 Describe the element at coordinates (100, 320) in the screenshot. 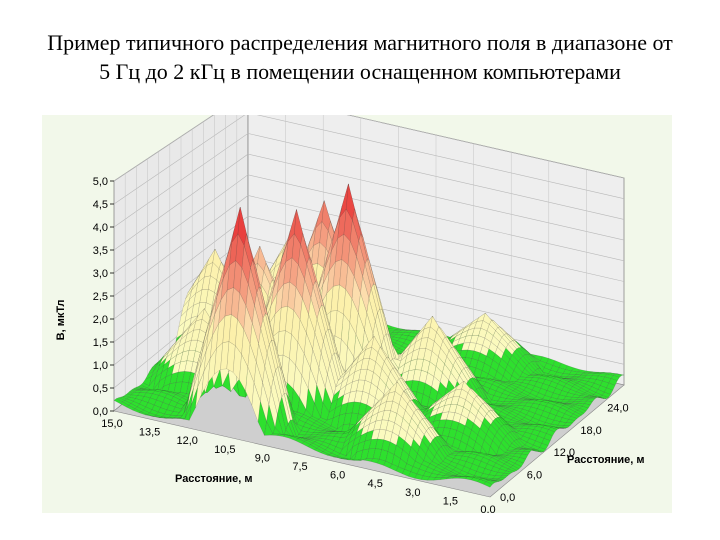

I see `z-tick-label: 2,0` at that location.